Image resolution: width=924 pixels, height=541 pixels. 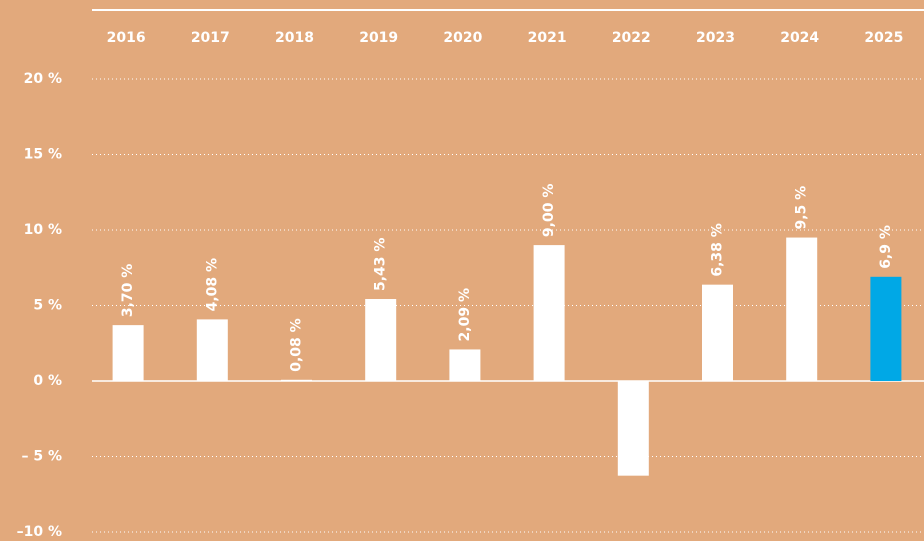 I want to click on value-label: 4,08 %, so click(x=212, y=284).